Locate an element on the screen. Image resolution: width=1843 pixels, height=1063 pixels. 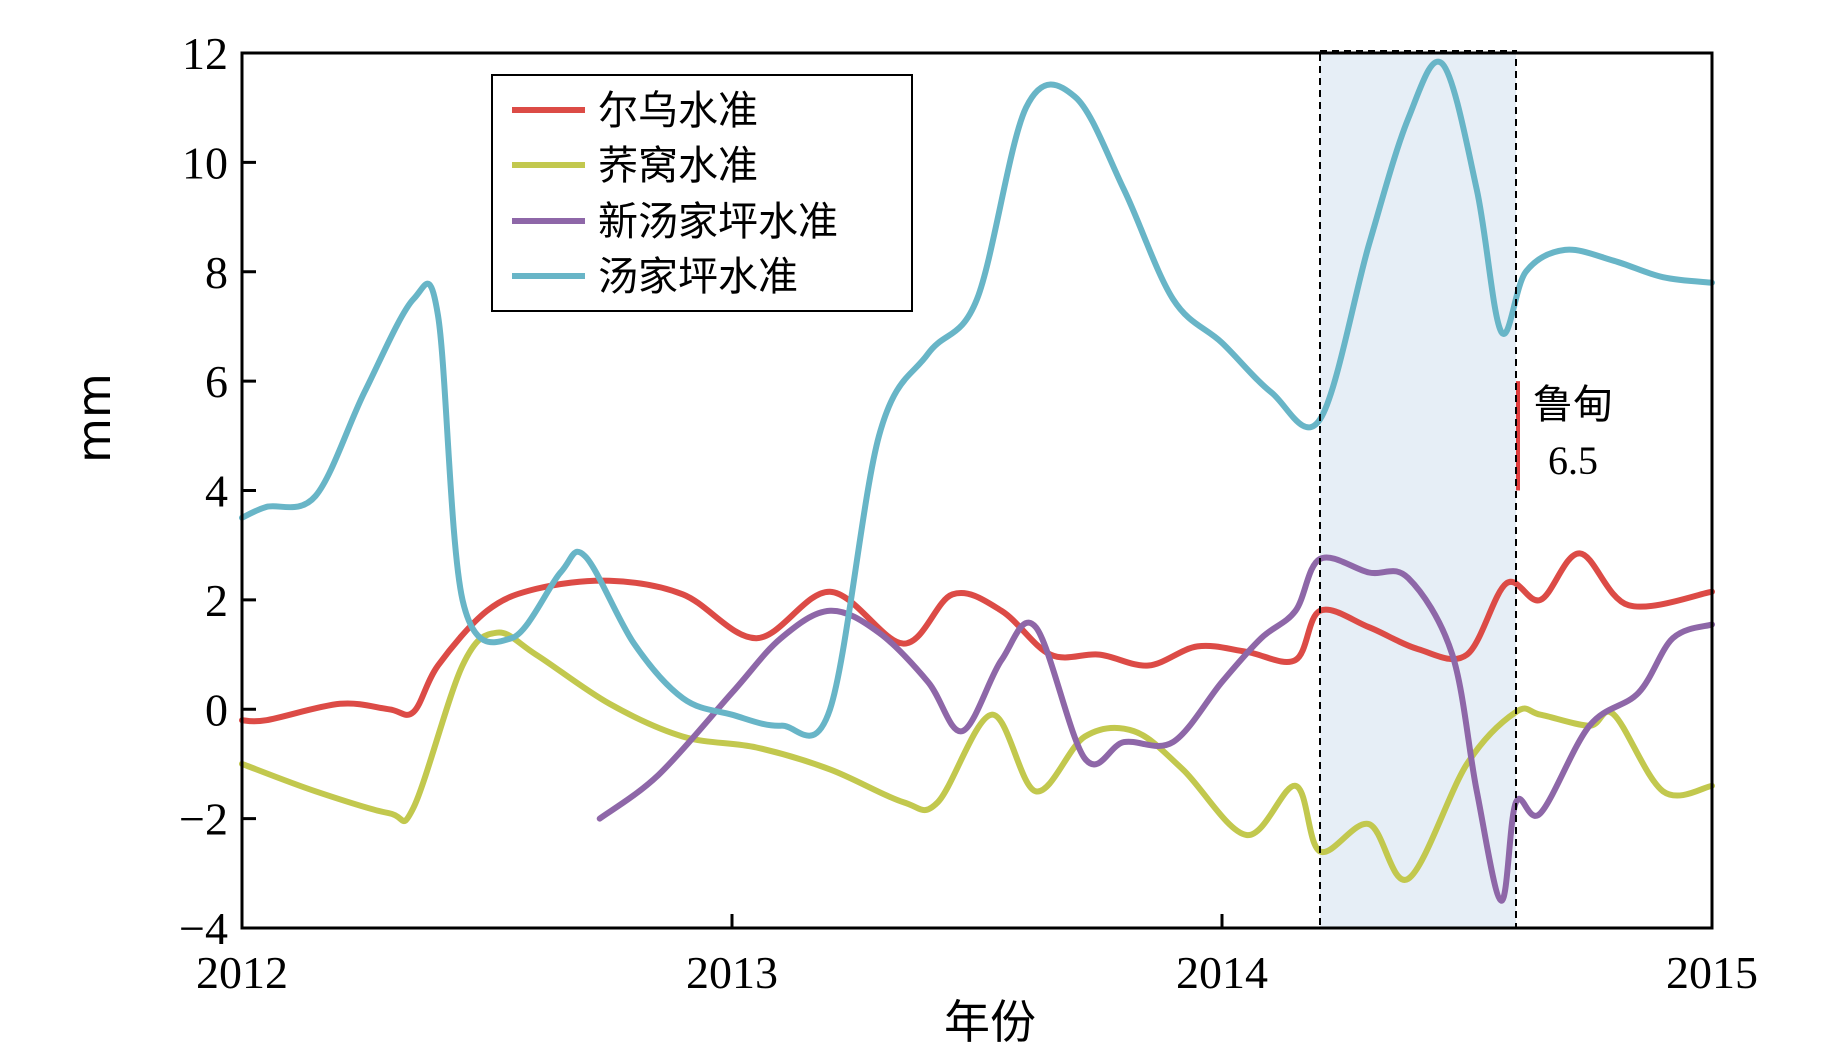
legend-box is located at coordinates (702, 193).